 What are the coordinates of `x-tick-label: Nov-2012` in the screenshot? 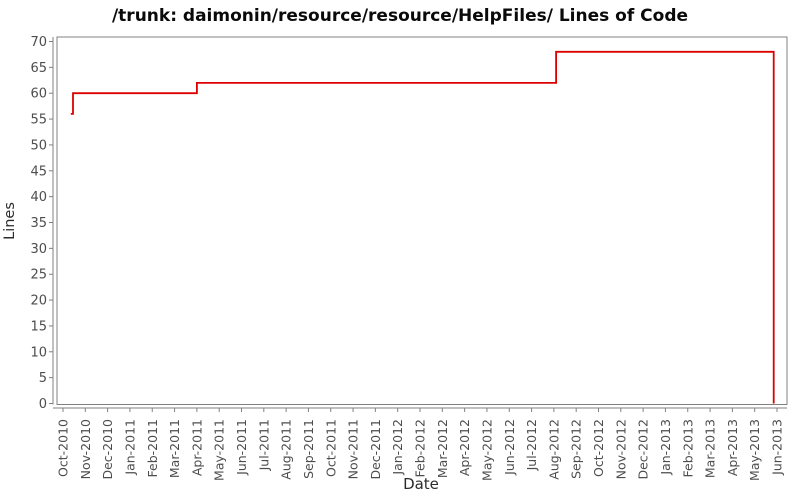 It's located at (620, 449).